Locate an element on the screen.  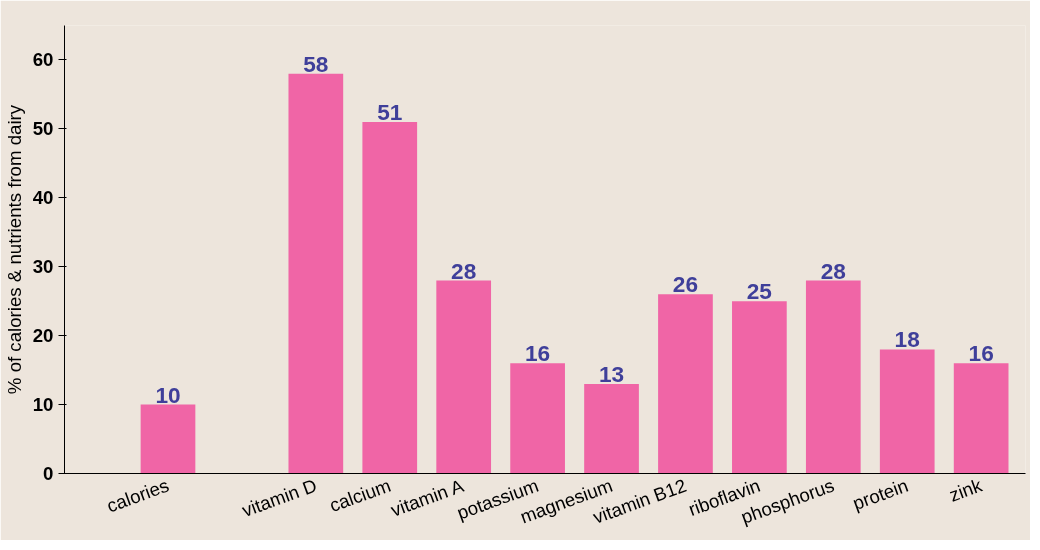
data-label: 13 is located at coordinates (611, 373).